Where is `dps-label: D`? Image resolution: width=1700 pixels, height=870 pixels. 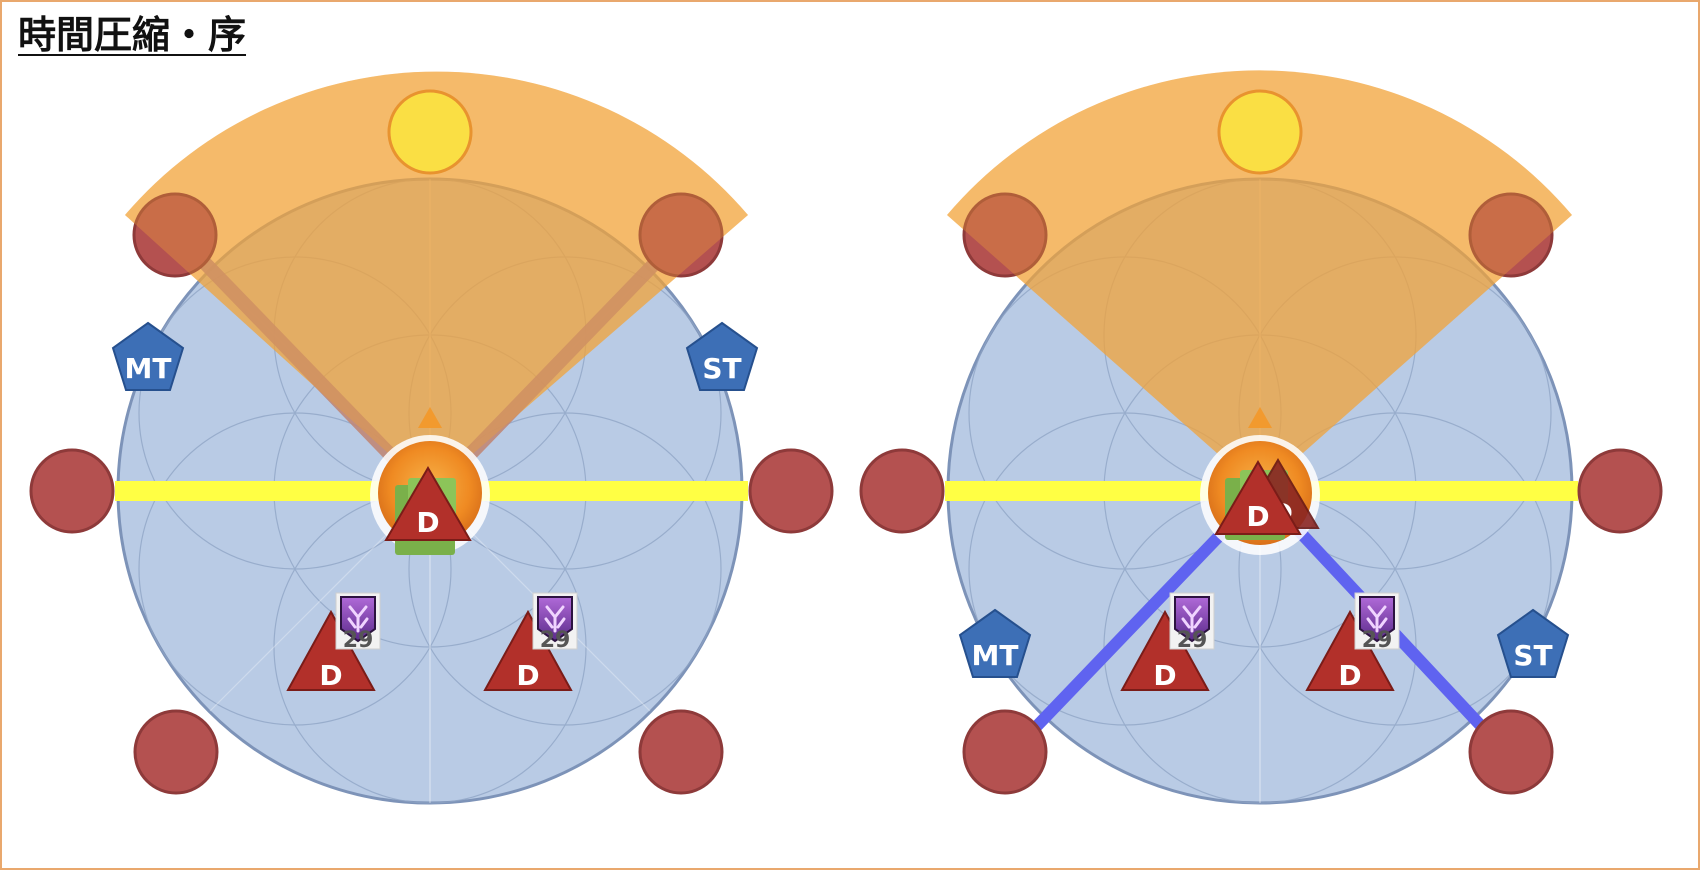
dps-label: D is located at coordinates (427, 522).